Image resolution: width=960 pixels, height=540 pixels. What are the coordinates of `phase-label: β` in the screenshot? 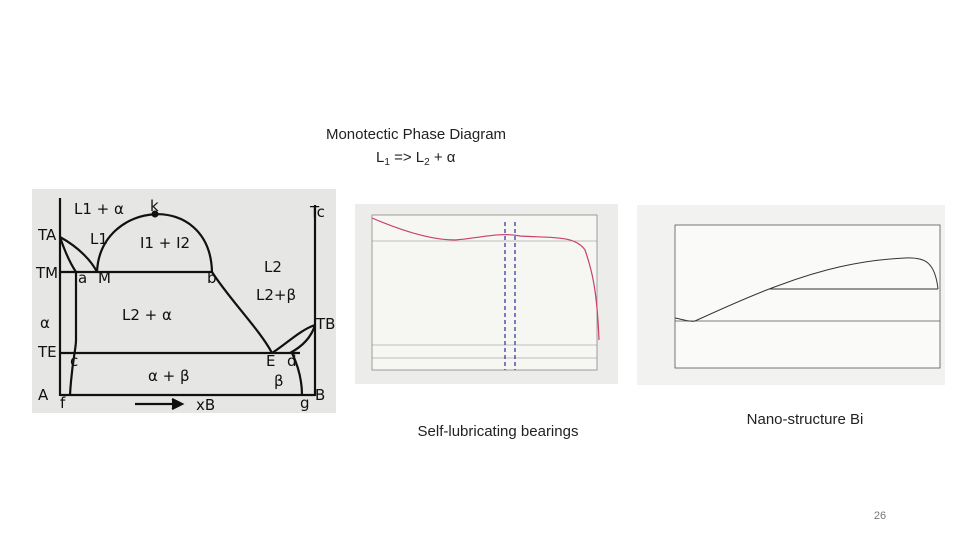 It's located at (279, 381).